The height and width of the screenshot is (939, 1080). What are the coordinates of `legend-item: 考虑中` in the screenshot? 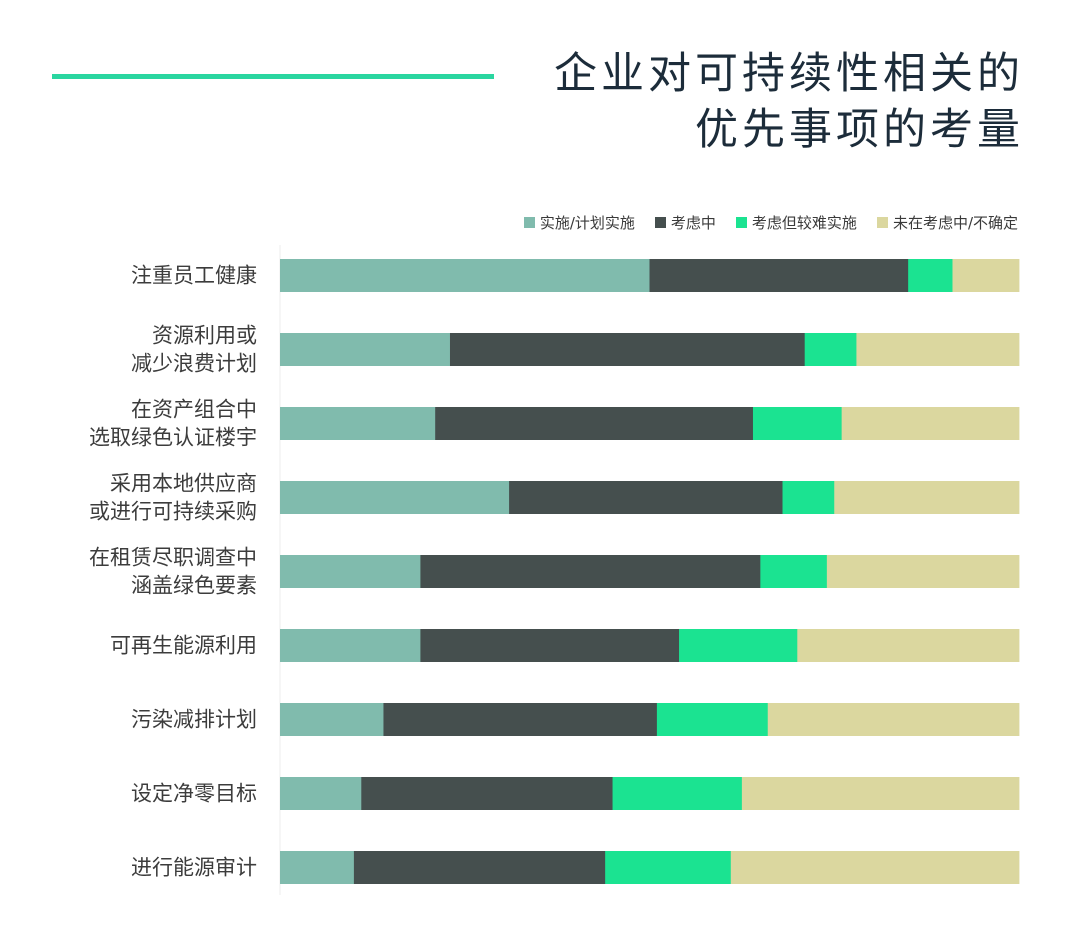 It's located at (685, 222).